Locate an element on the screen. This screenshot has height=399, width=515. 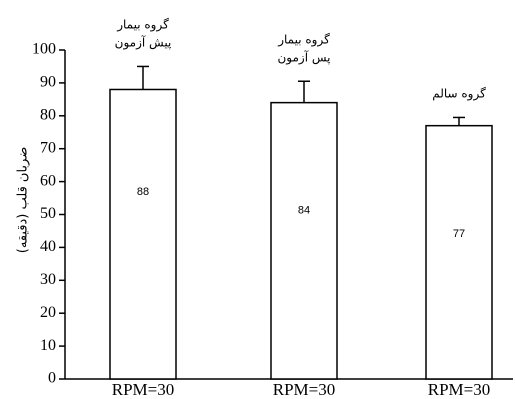
data-label: 88 is located at coordinates (143, 192).